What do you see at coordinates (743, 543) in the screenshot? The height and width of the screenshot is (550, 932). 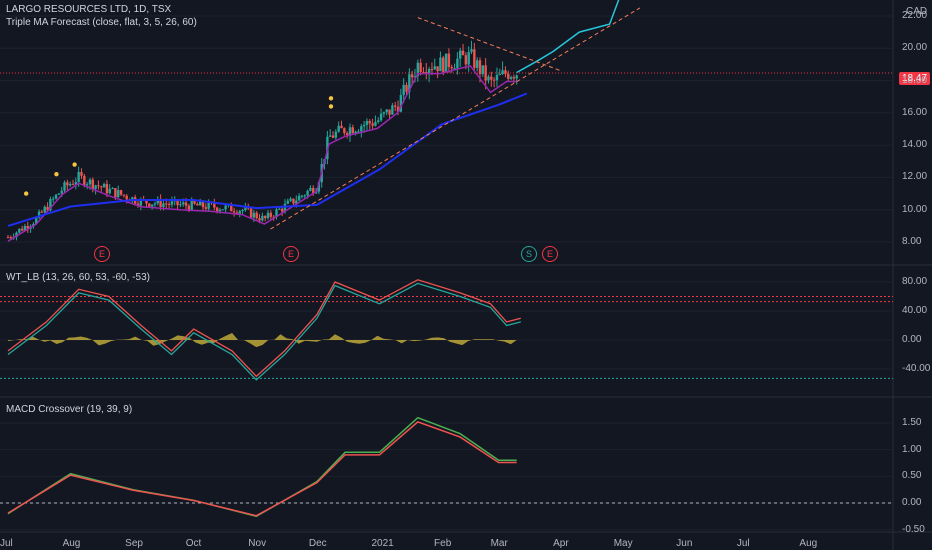 I see `time-tick-label: Jul` at bounding box center [743, 543].